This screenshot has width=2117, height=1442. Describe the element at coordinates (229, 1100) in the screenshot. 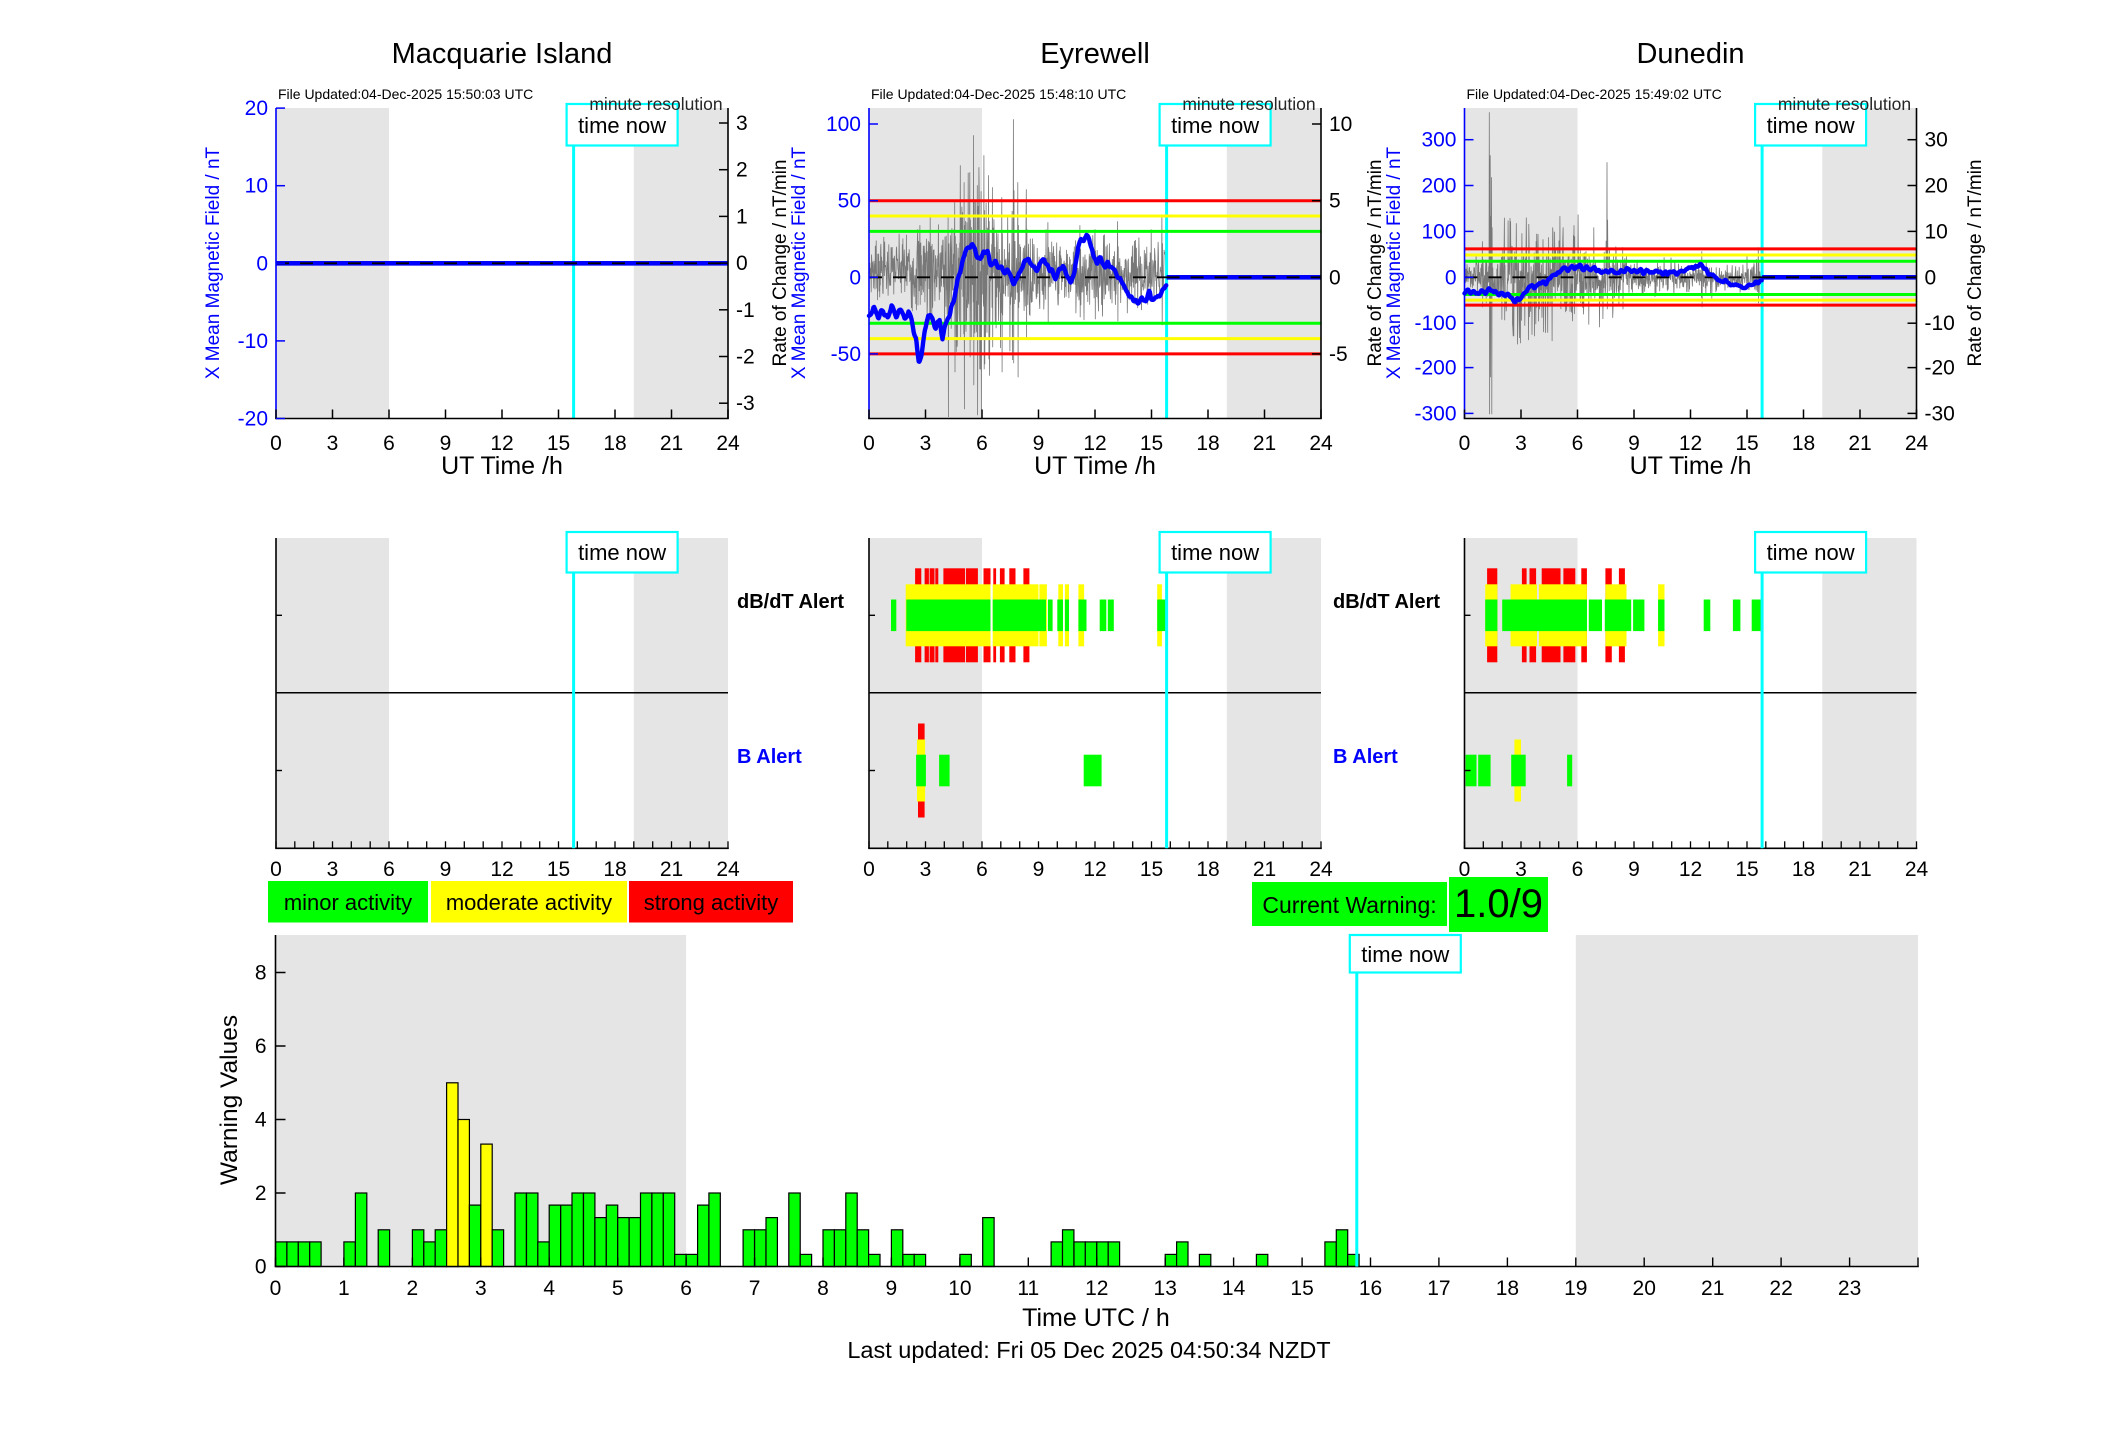

I see `svg-text: Warning Values` at that location.